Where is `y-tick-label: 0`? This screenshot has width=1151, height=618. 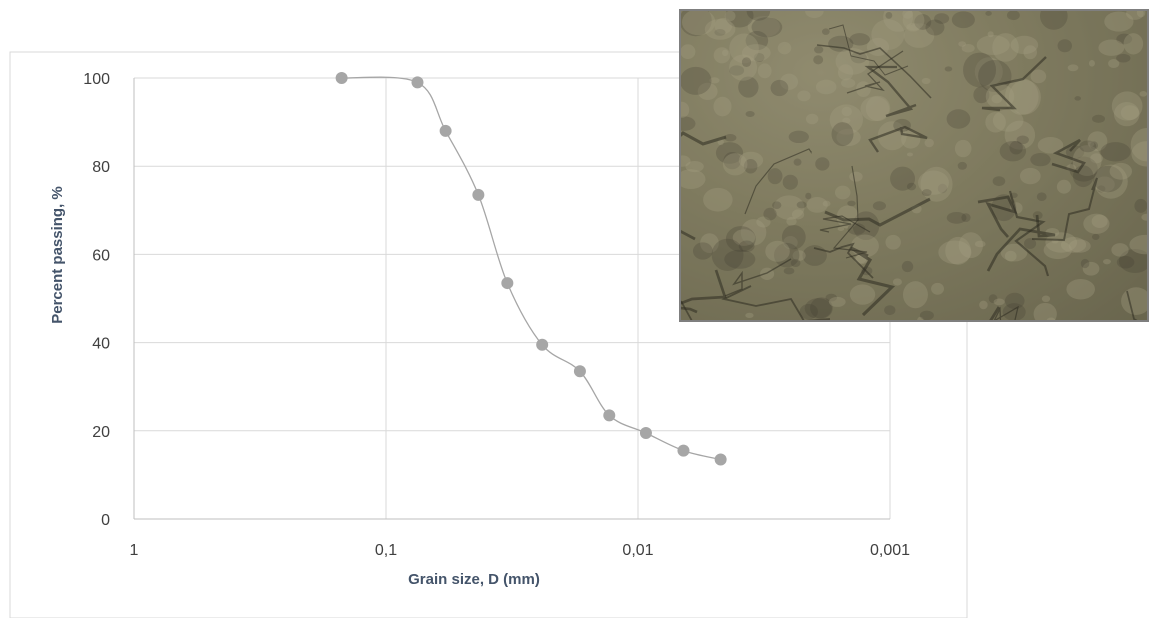
y-tick-label: 0 is located at coordinates (105, 520).